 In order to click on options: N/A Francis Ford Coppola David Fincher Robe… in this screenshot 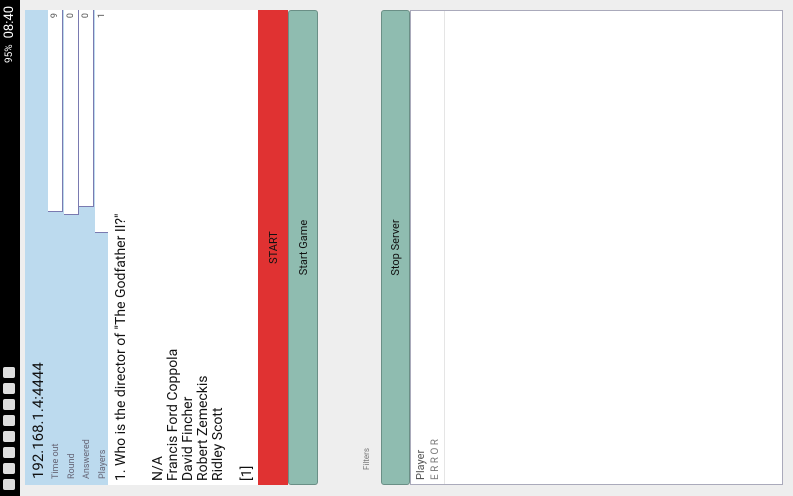, I will do `click(188, 247)`.